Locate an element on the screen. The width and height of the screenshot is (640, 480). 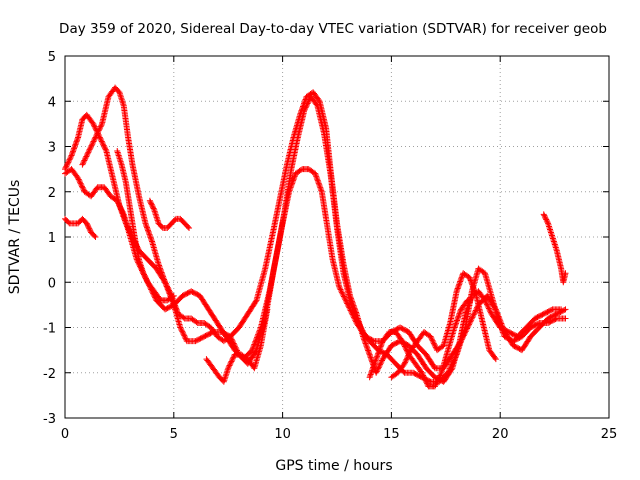
y-tick-label: 1 is located at coordinates (52, 238).